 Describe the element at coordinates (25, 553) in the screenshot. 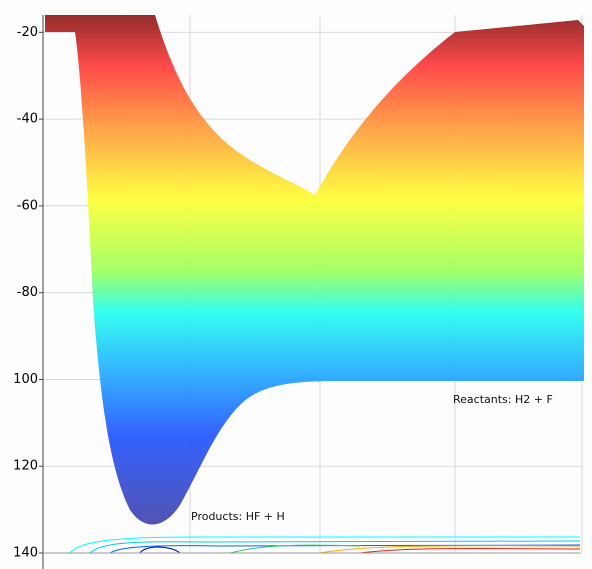

I see `y-tick-label: 140` at that location.